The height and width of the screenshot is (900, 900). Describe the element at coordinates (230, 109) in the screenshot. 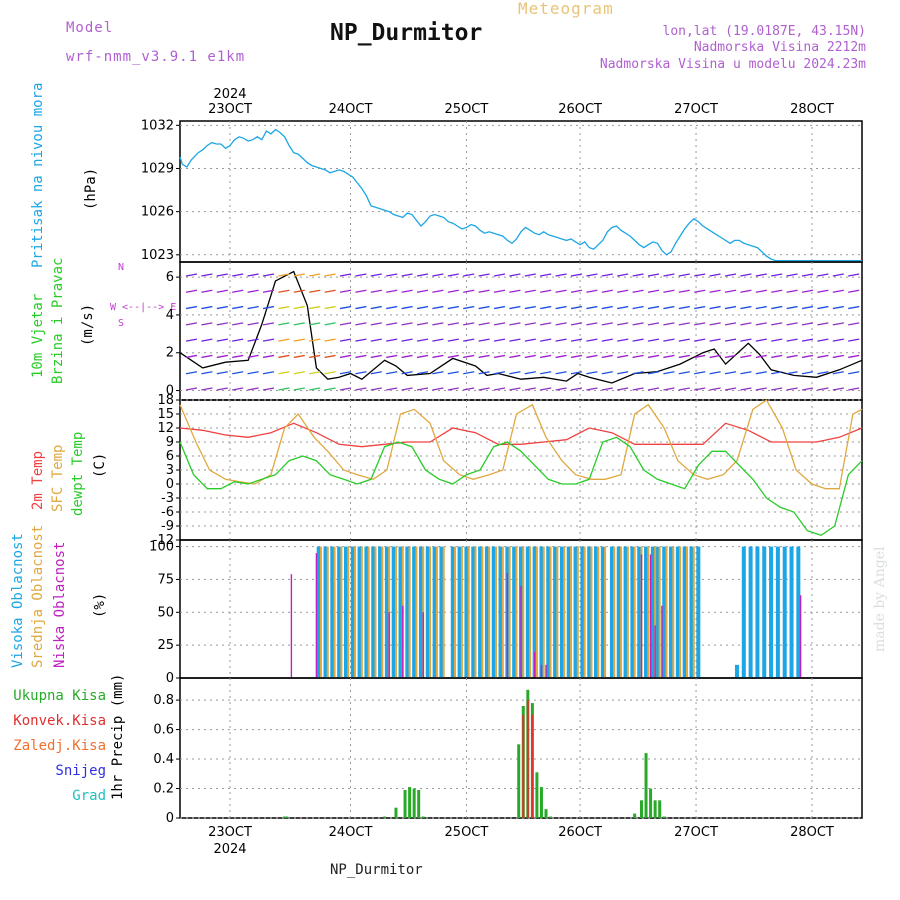

I see `date-label-top-0: 23OCT` at that location.